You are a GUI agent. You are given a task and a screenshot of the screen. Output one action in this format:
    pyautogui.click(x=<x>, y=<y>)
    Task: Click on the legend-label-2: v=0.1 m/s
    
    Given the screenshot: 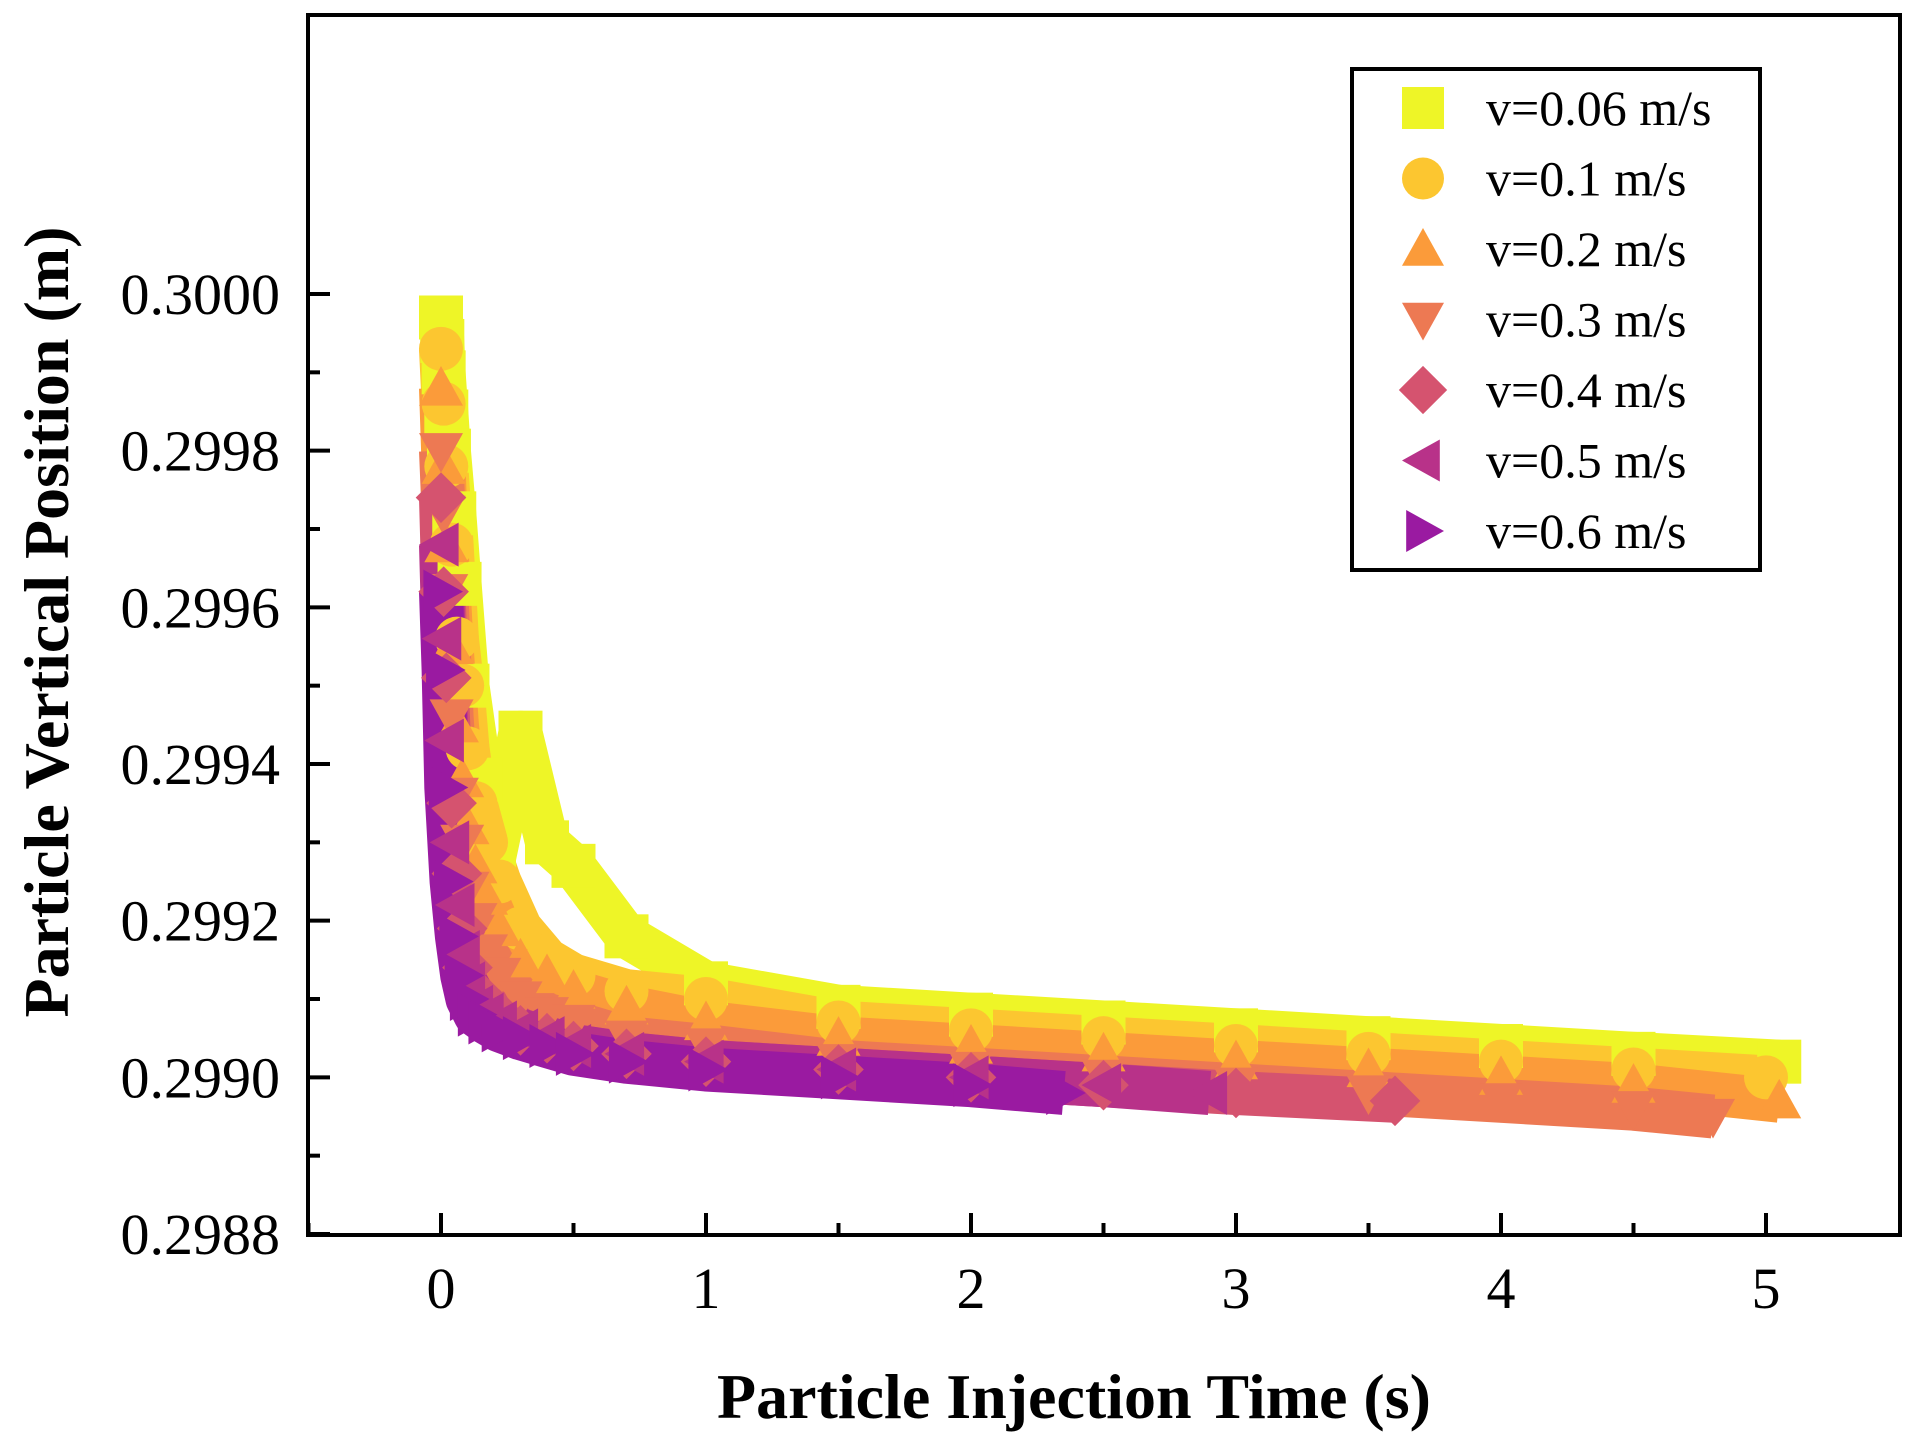 What is the action you would take?
    pyautogui.click(x=1586, y=179)
    